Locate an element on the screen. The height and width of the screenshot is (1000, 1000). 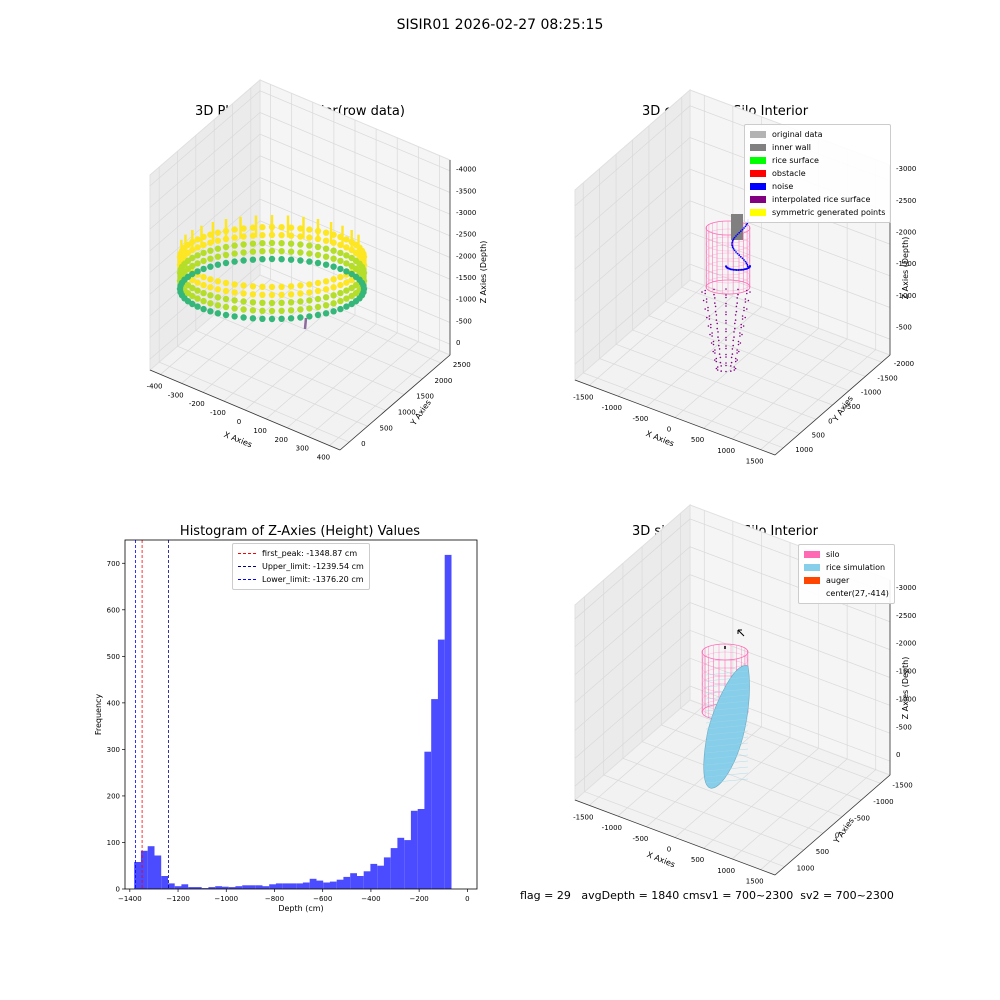
panel1-grid-z is located at coordinates (300, 160).